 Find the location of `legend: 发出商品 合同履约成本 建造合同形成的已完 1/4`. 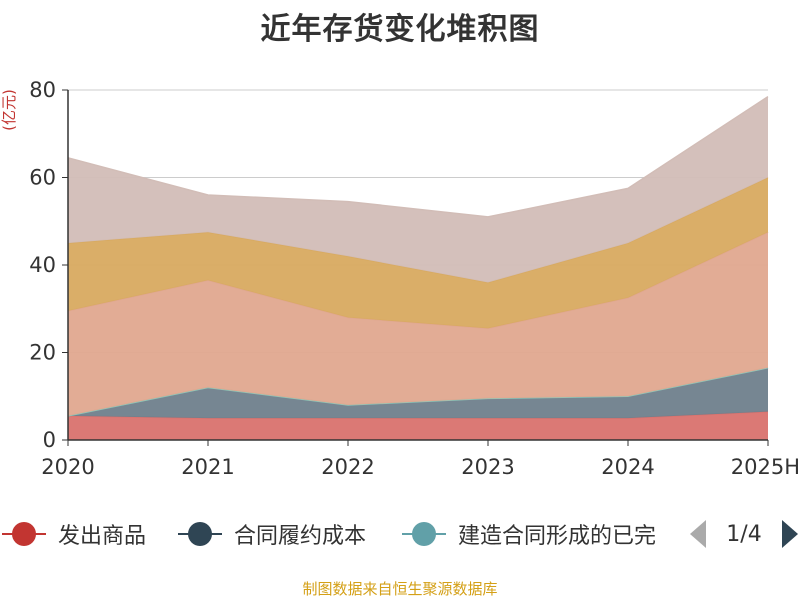

legend: 发出商品 合同履约成本 建造合同形成的已完 1/4 is located at coordinates (400, 534).